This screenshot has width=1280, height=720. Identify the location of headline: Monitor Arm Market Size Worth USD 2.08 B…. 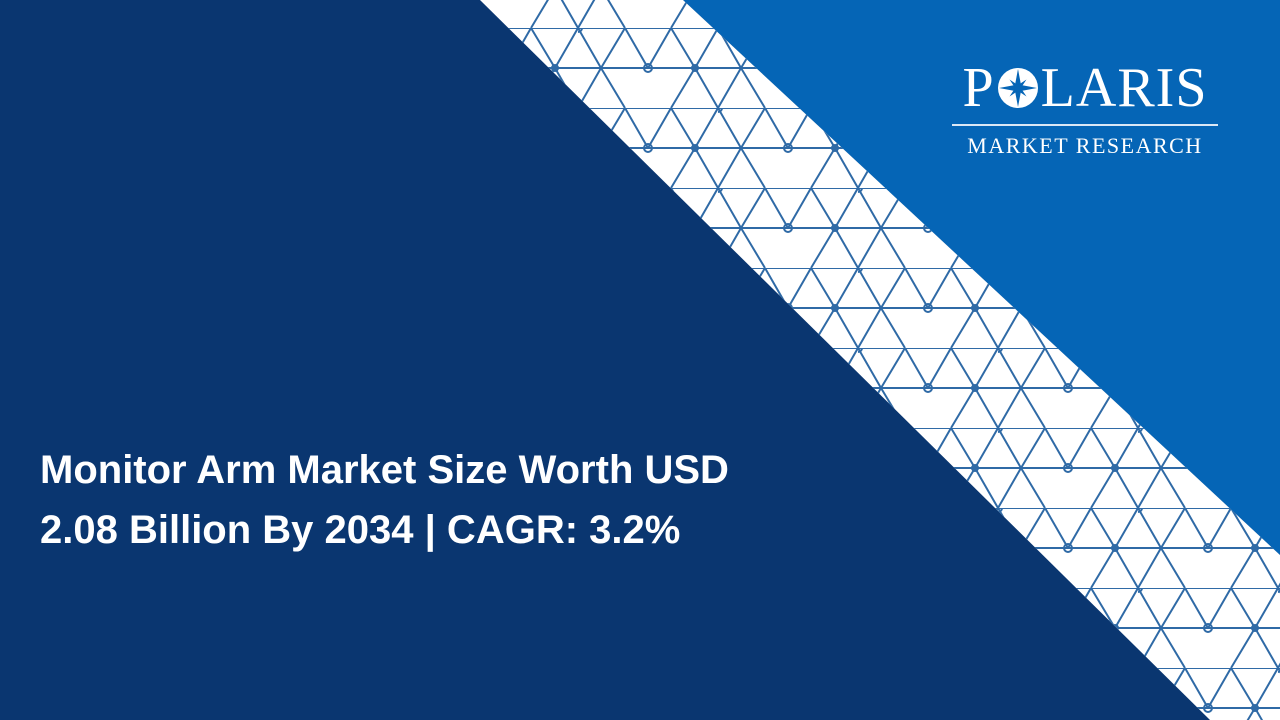
(490, 500).